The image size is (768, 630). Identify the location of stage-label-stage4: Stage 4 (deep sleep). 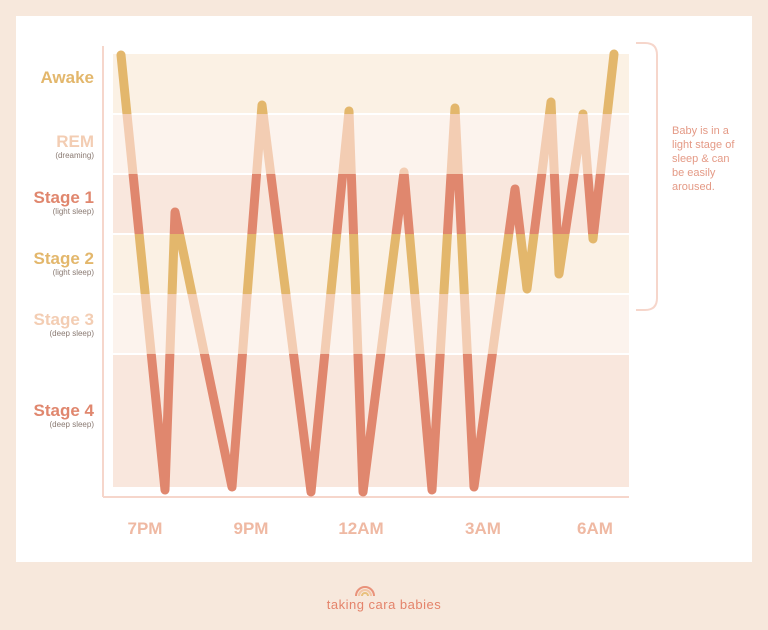
(63, 415).